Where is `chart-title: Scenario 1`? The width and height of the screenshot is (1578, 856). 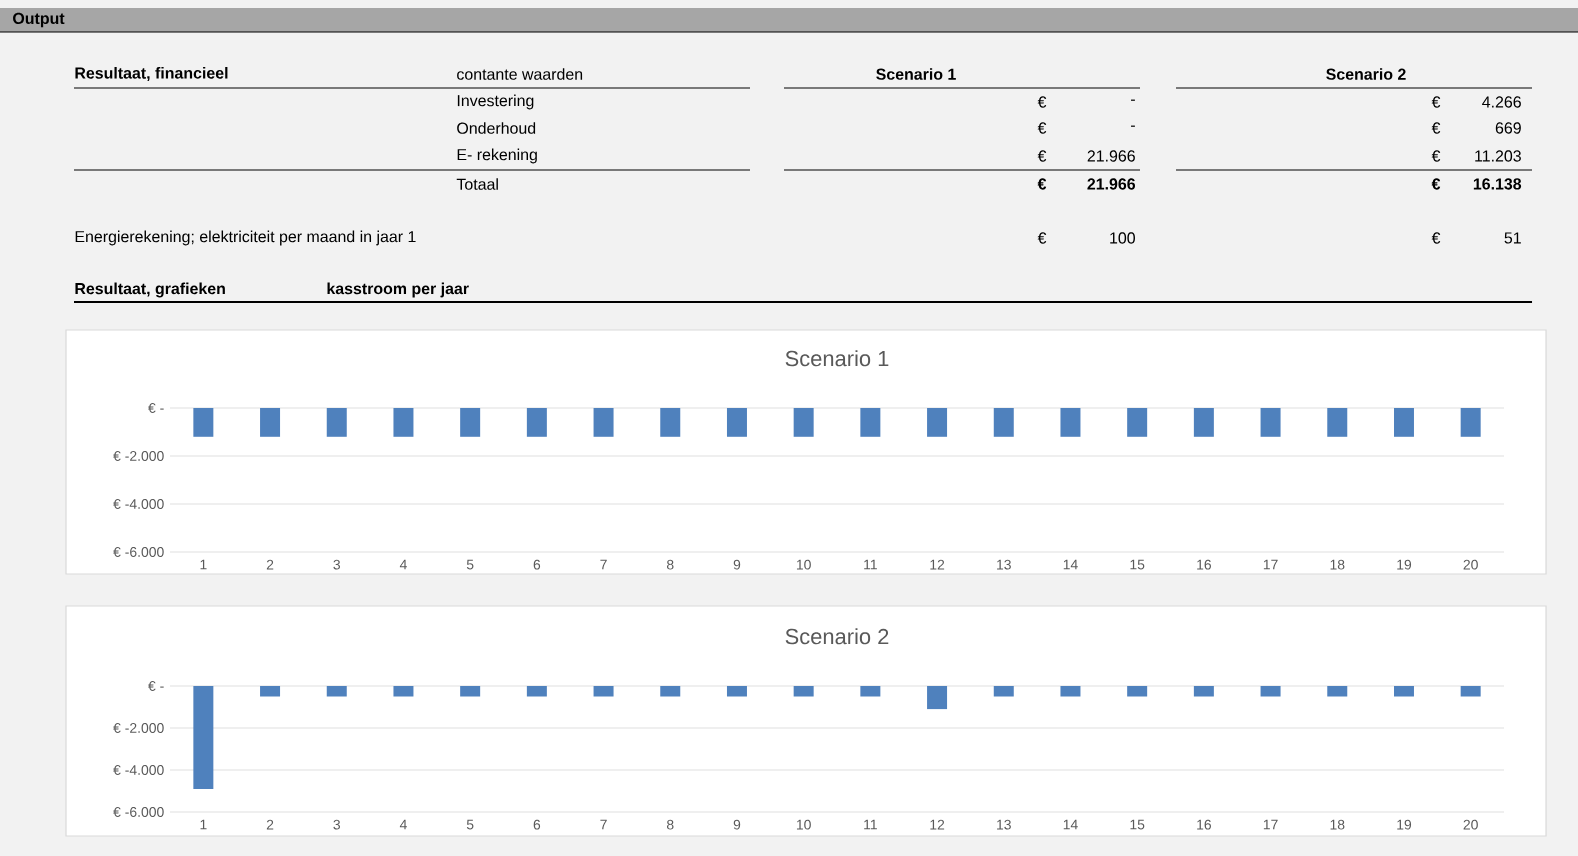 chart-title: Scenario 1 is located at coordinates (837, 358).